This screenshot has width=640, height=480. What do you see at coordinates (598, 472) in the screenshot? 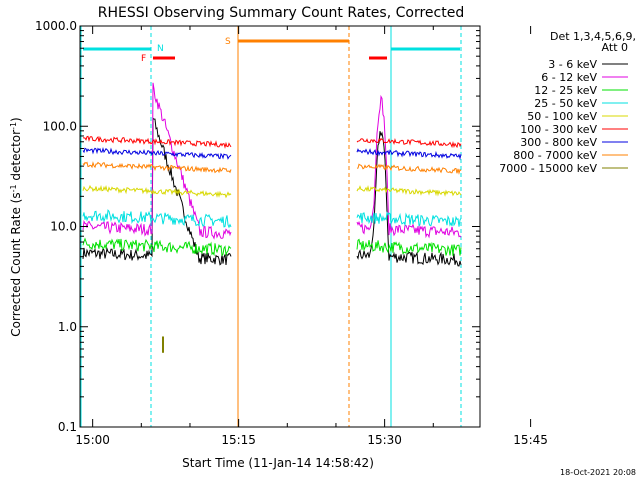
I see `date-stamp: 18-Oct-2021 20:08` at bounding box center [598, 472].